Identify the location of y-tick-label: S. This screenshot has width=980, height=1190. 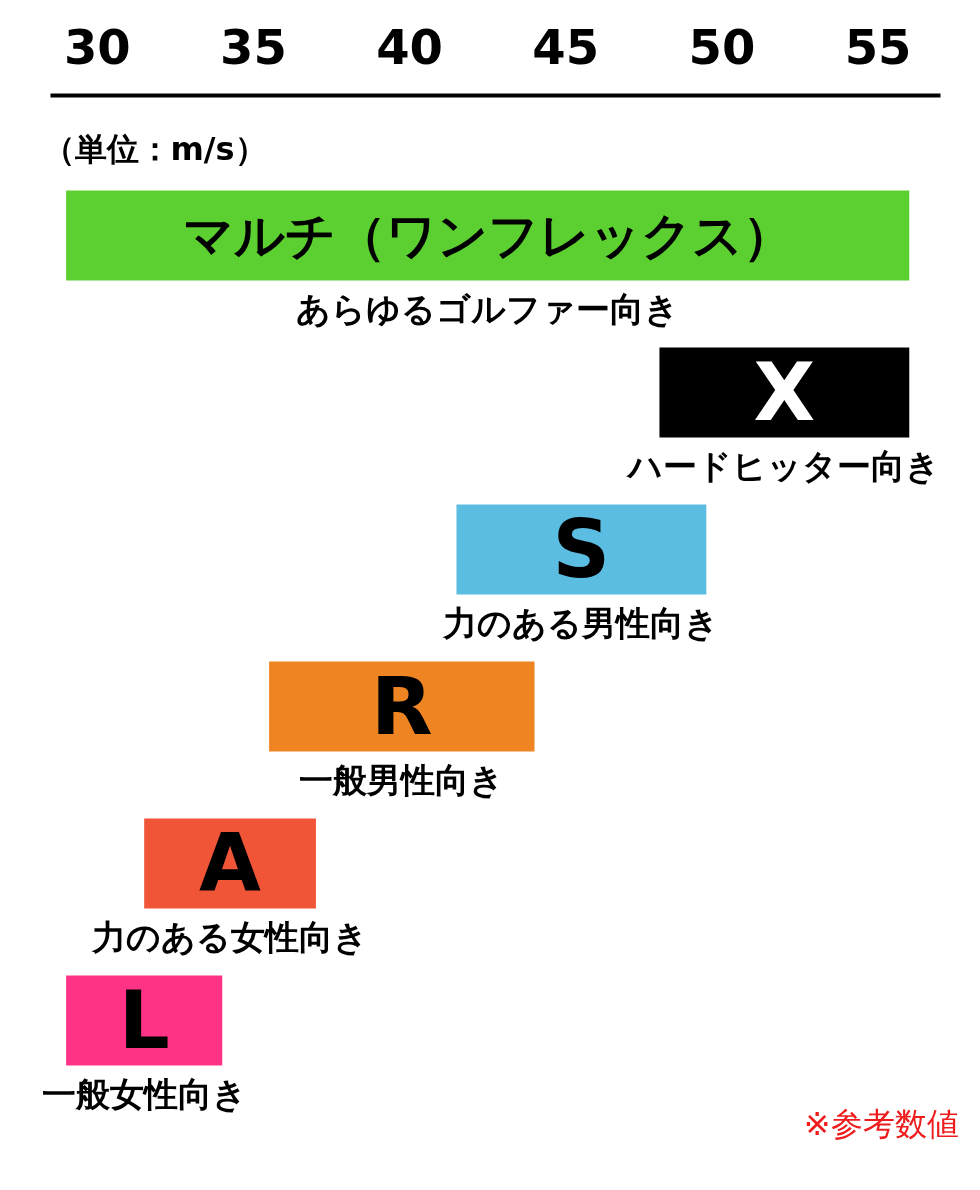
(581, 549).